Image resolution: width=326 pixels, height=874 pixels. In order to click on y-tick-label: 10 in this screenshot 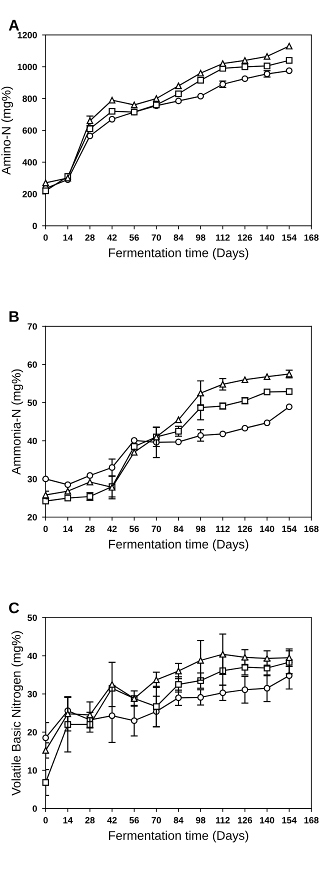, I will do `click(32, 770)`.